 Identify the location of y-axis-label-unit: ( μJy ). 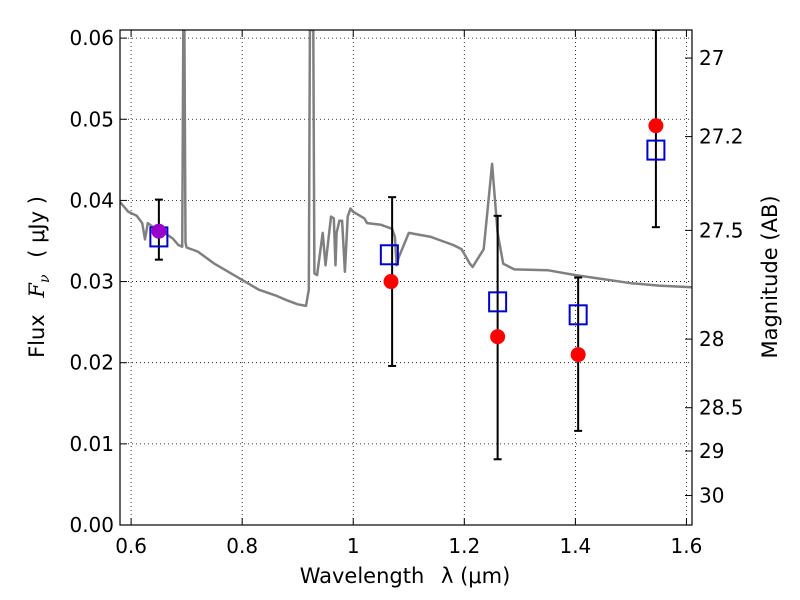
(37, 227).